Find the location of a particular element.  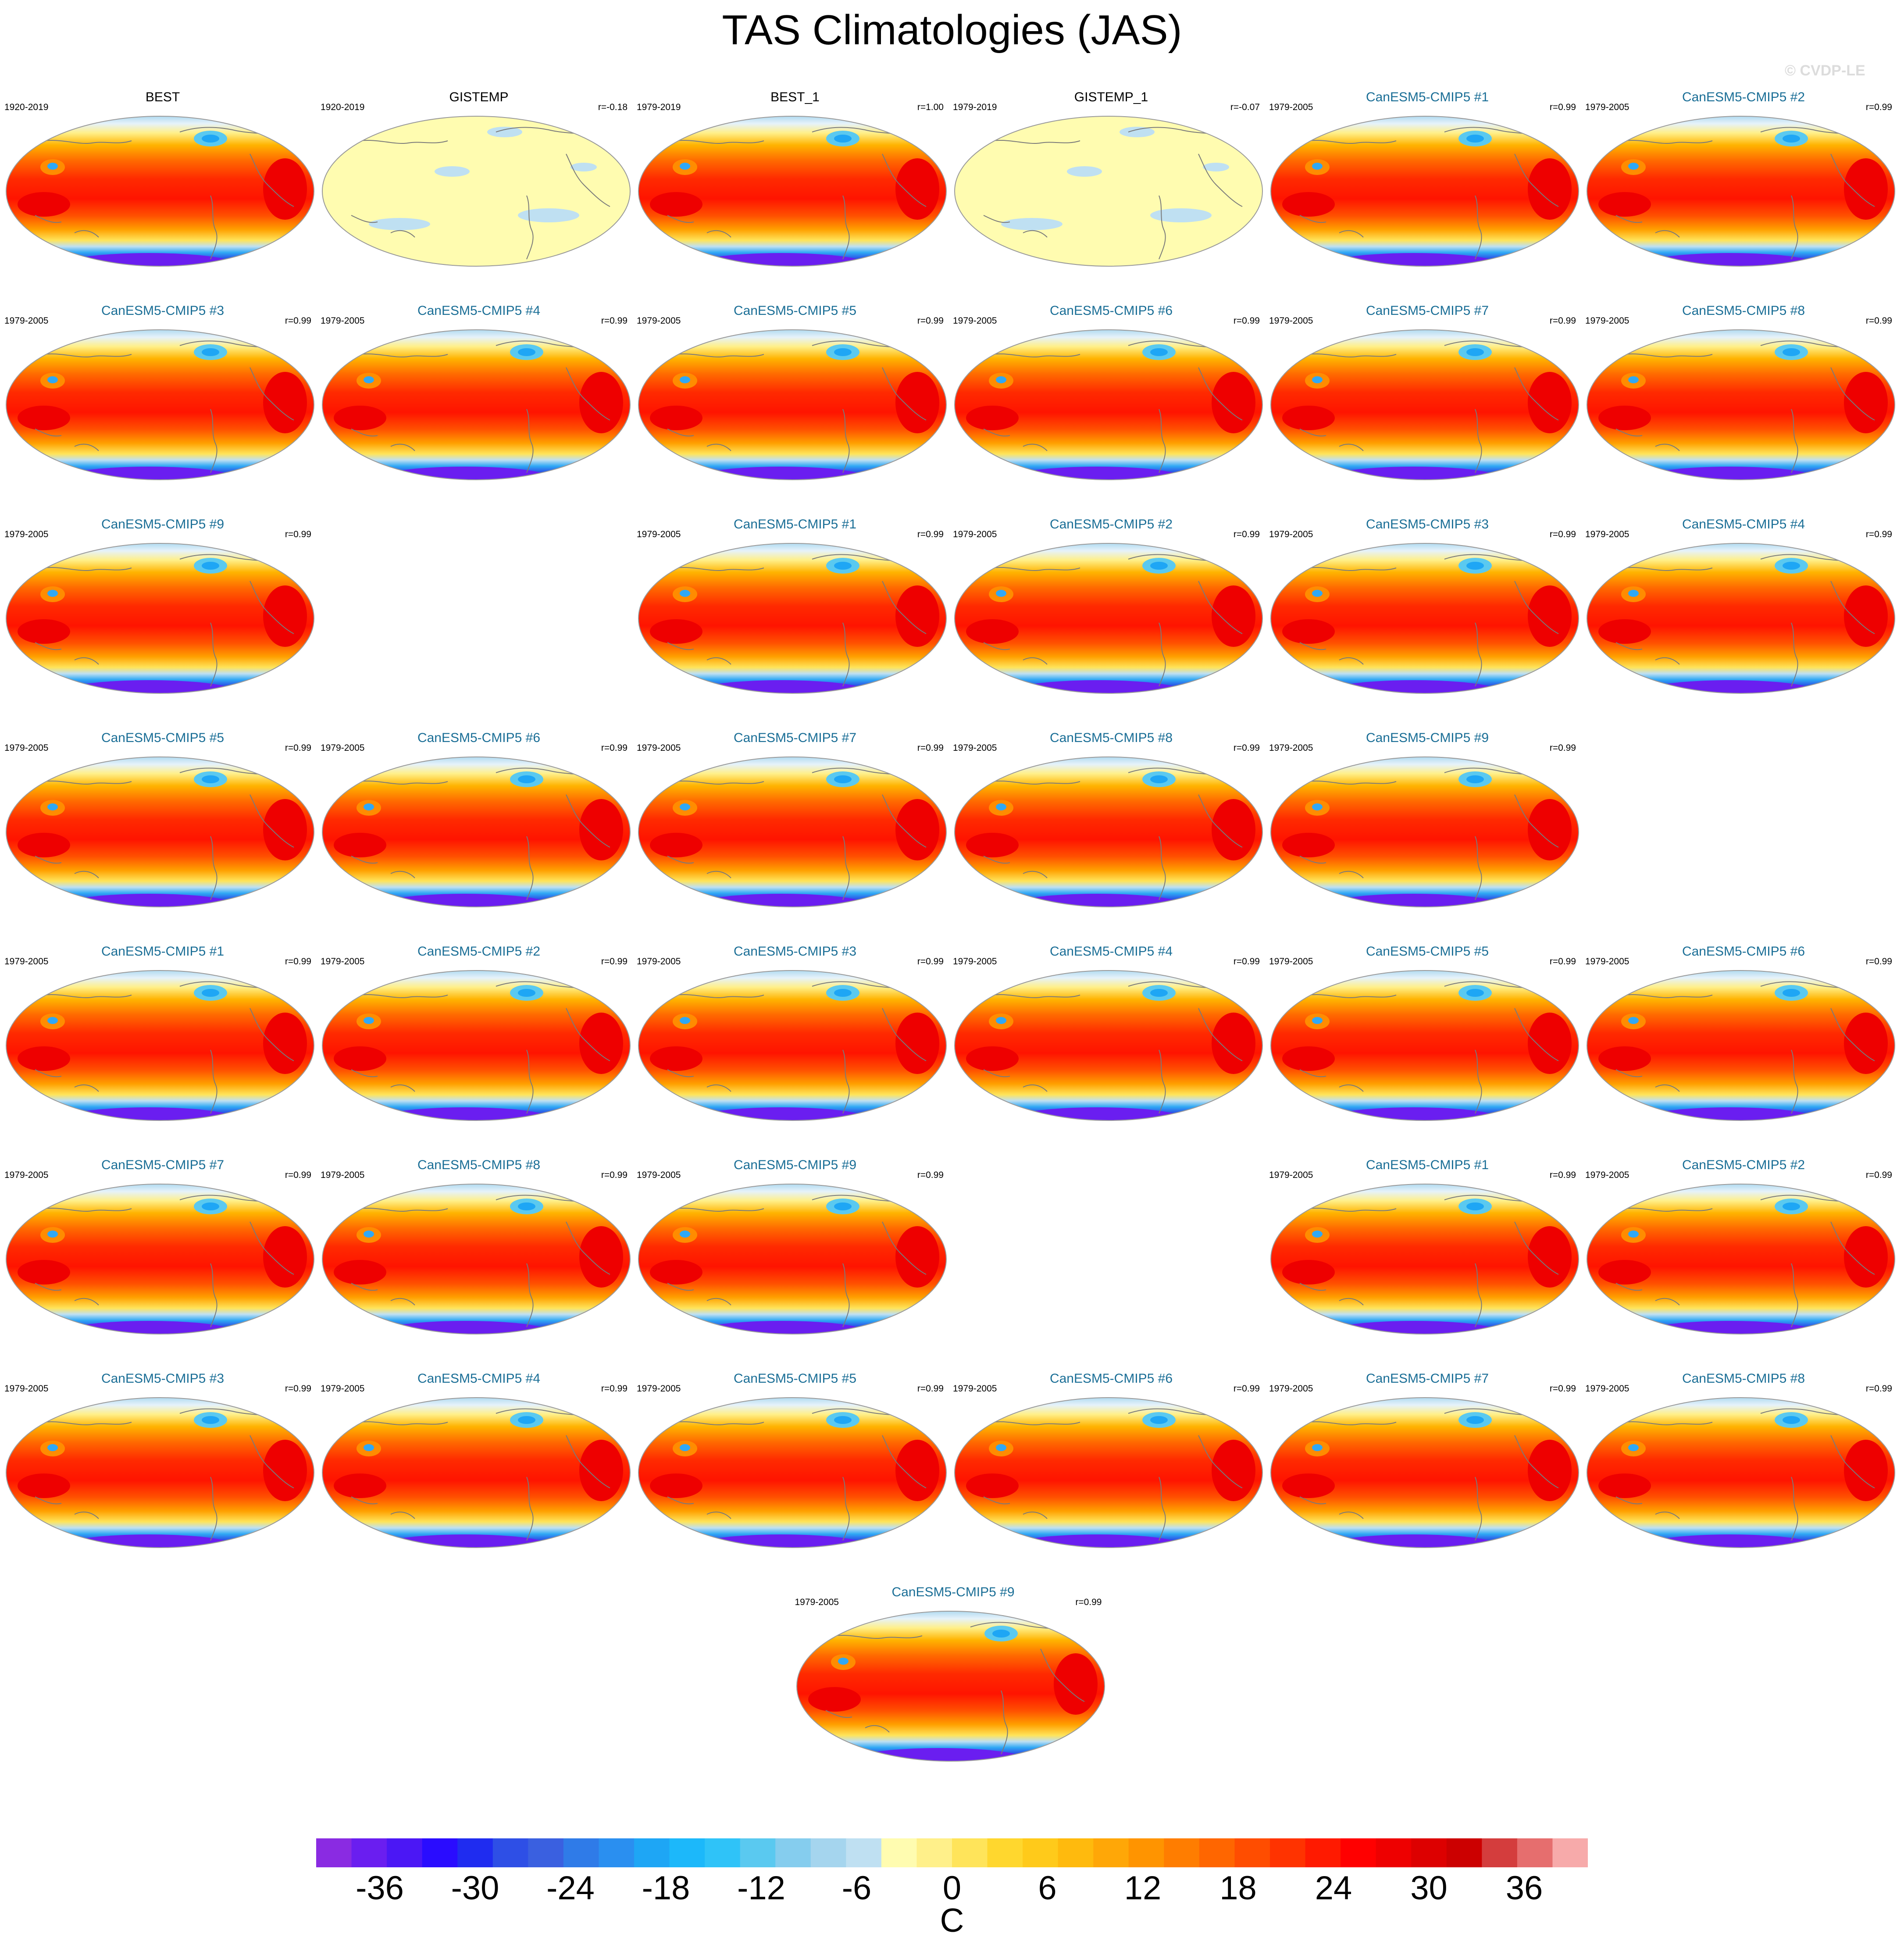

colorbar-tick-label: -18 is located at coordinates (666, 1888).